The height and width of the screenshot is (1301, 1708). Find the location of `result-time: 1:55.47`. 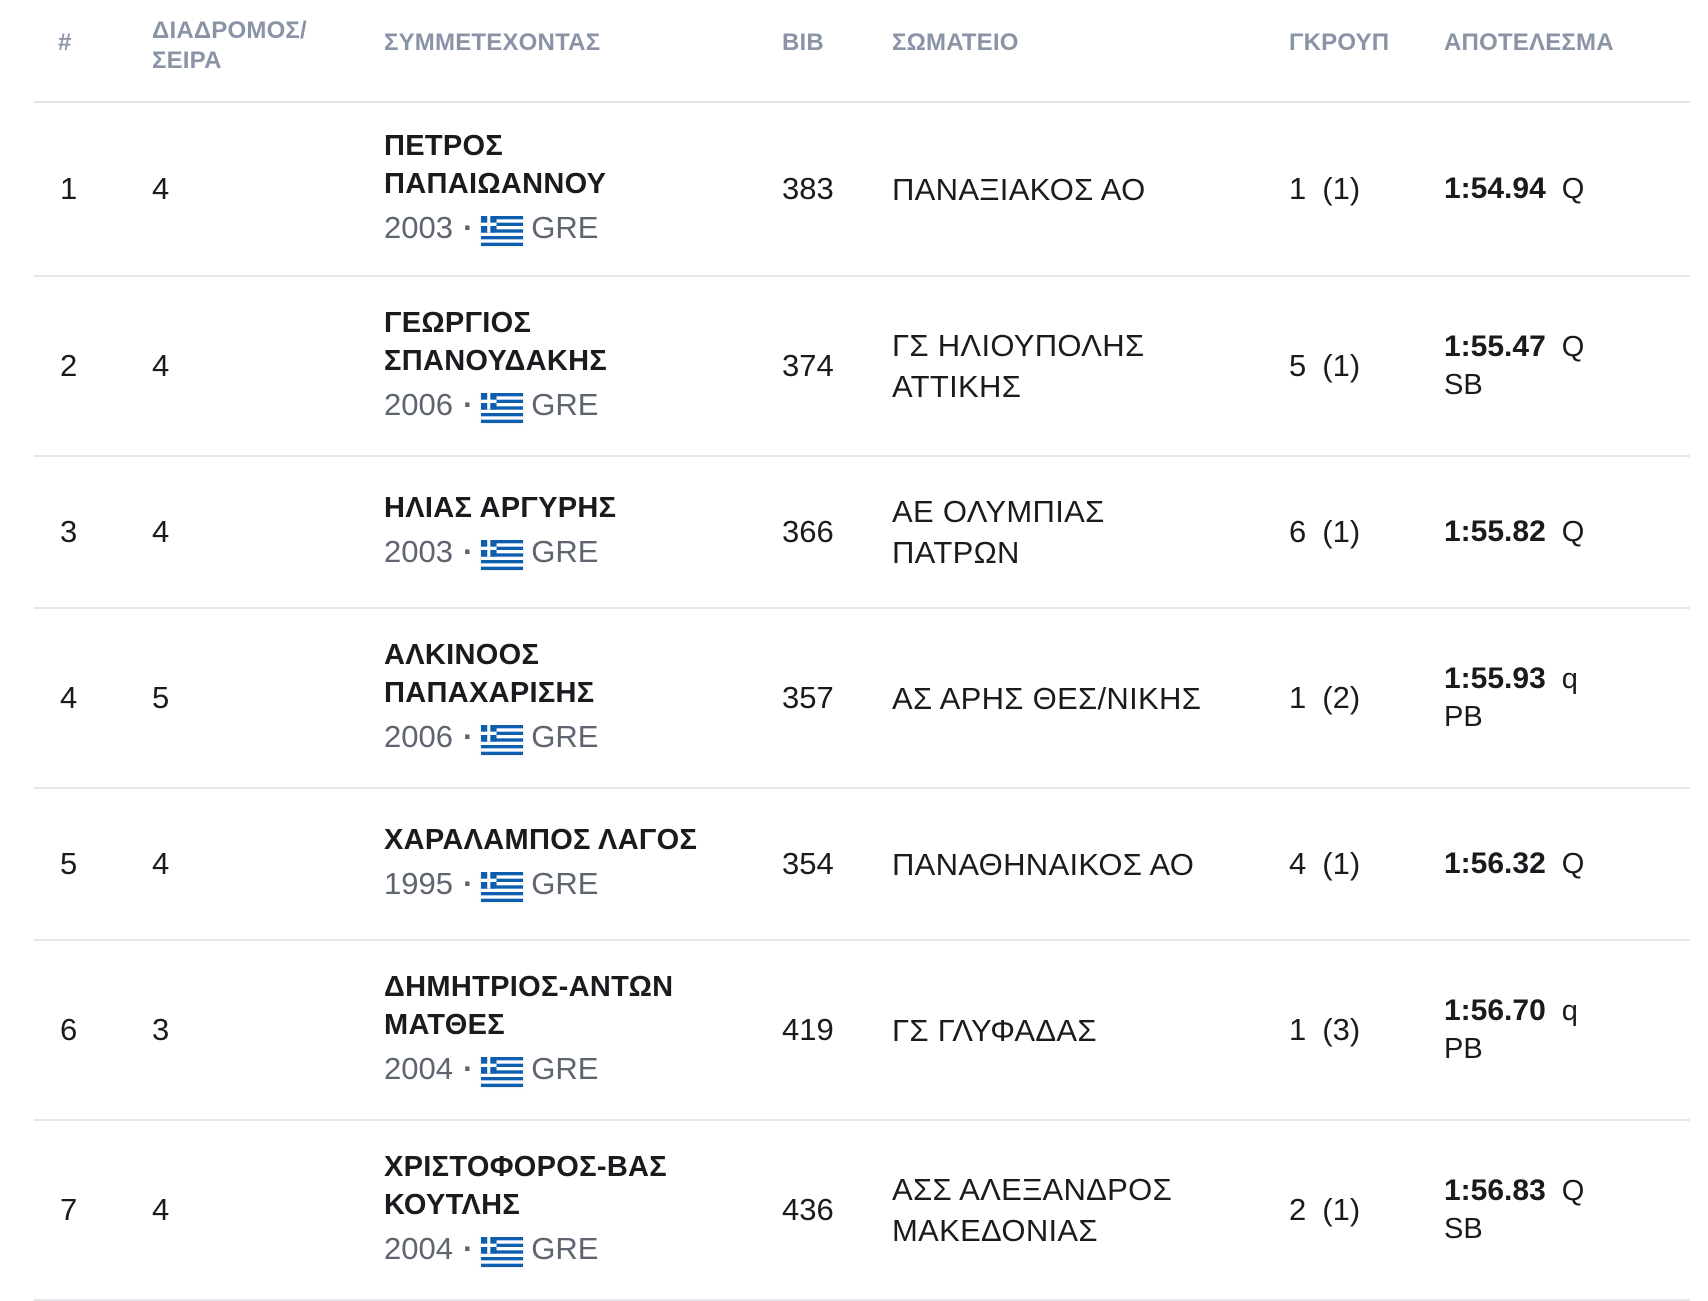

result-time: 1:55.47 is located at coordinates (1495, 346).